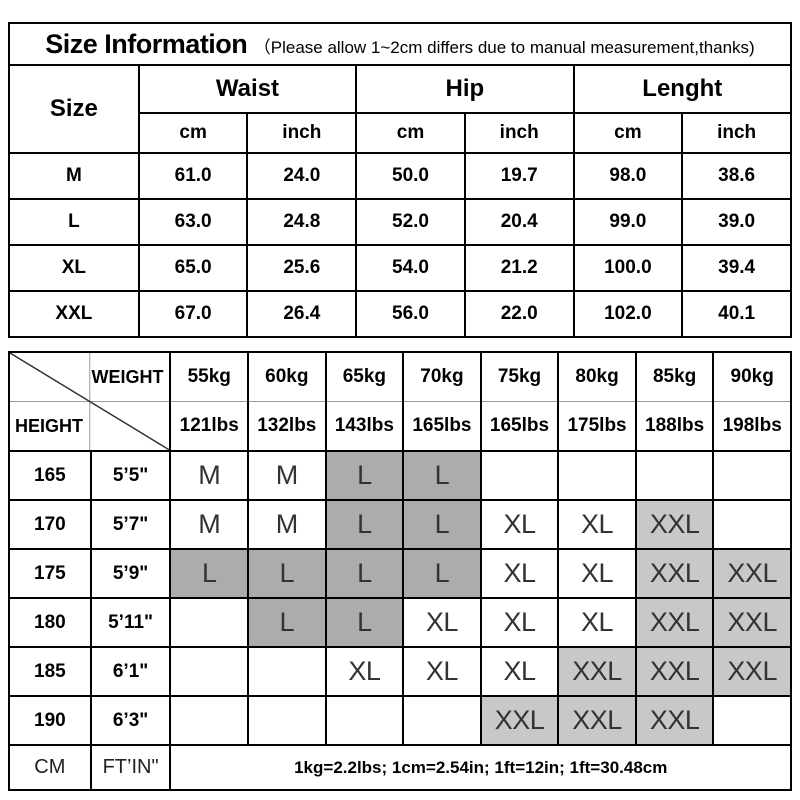 Image resolution: width=800 pixels, height=800 pixels. I want to click on size-value-cell: 20.4, so click(519, 222).